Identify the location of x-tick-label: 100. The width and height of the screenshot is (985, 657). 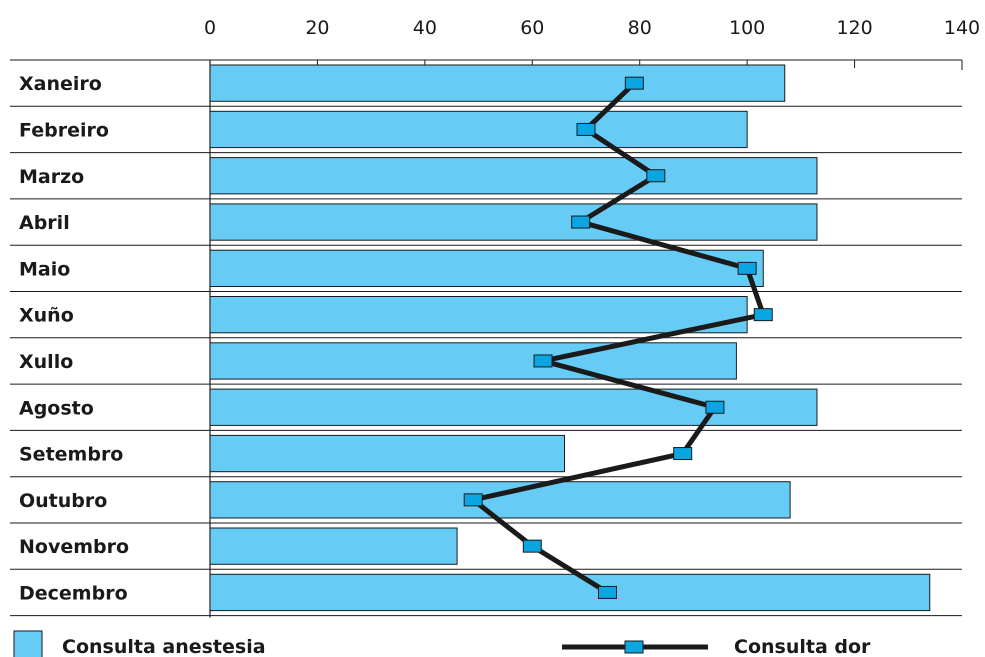
(747, 28).